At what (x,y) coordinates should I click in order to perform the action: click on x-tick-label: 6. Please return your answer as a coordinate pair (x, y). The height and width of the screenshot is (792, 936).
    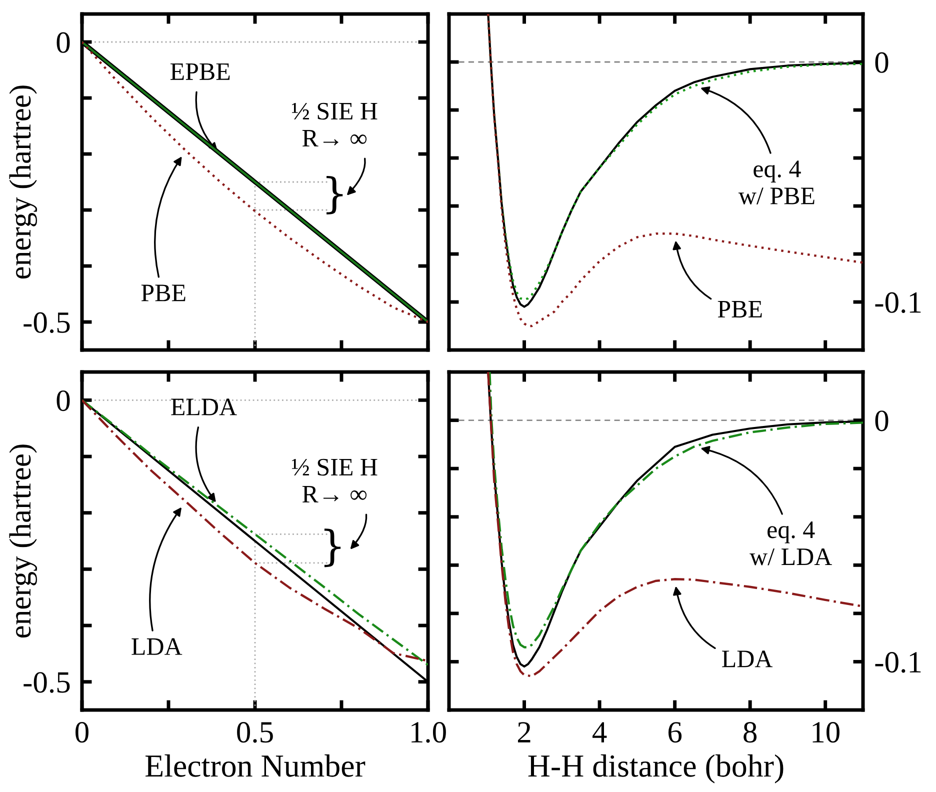
    Looking at the image, I should click on (675, 732).